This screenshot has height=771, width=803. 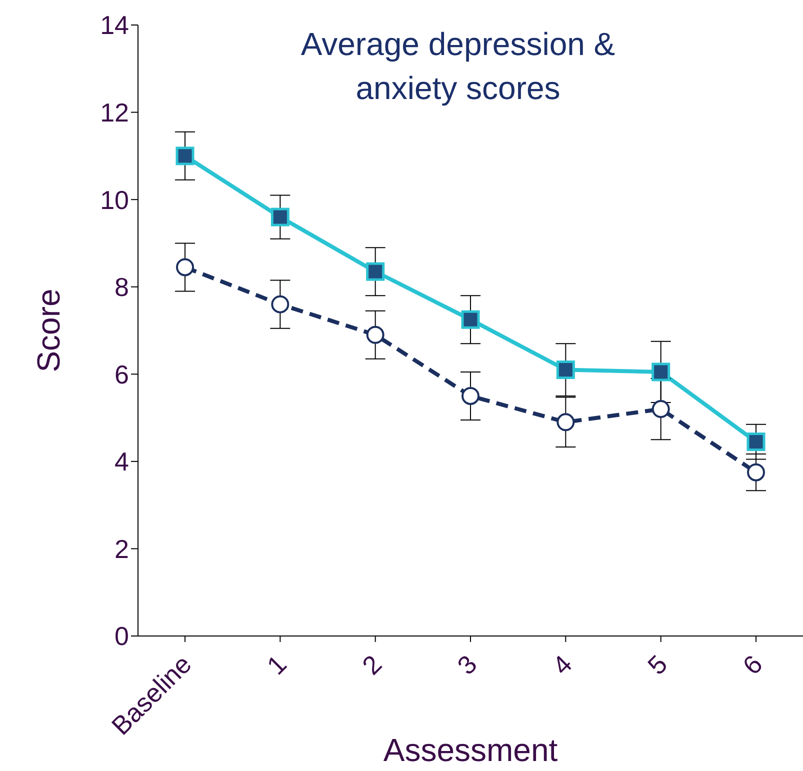 I want to click on y-tick-label: 14, so click(x=114, y=25).